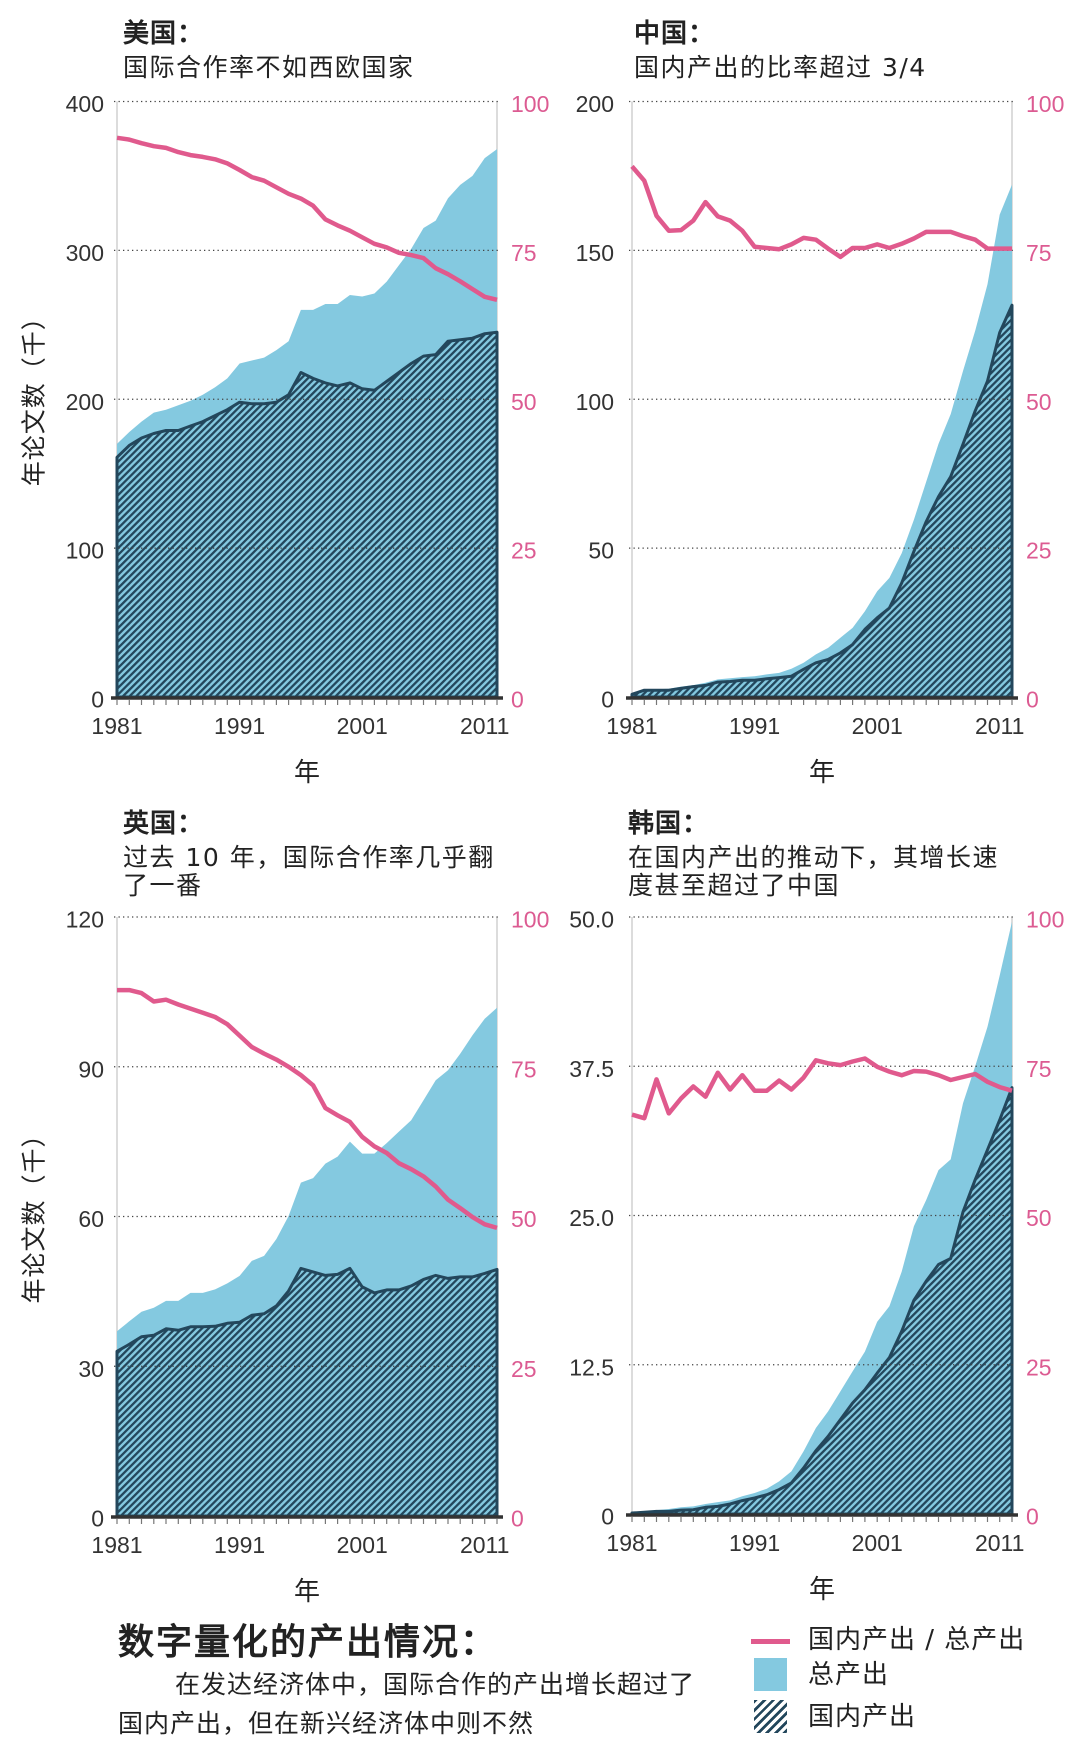 This screenshot has width=1091, height=1759. I want to click on chart-title-korea: 韩国：, so click(669, 824).